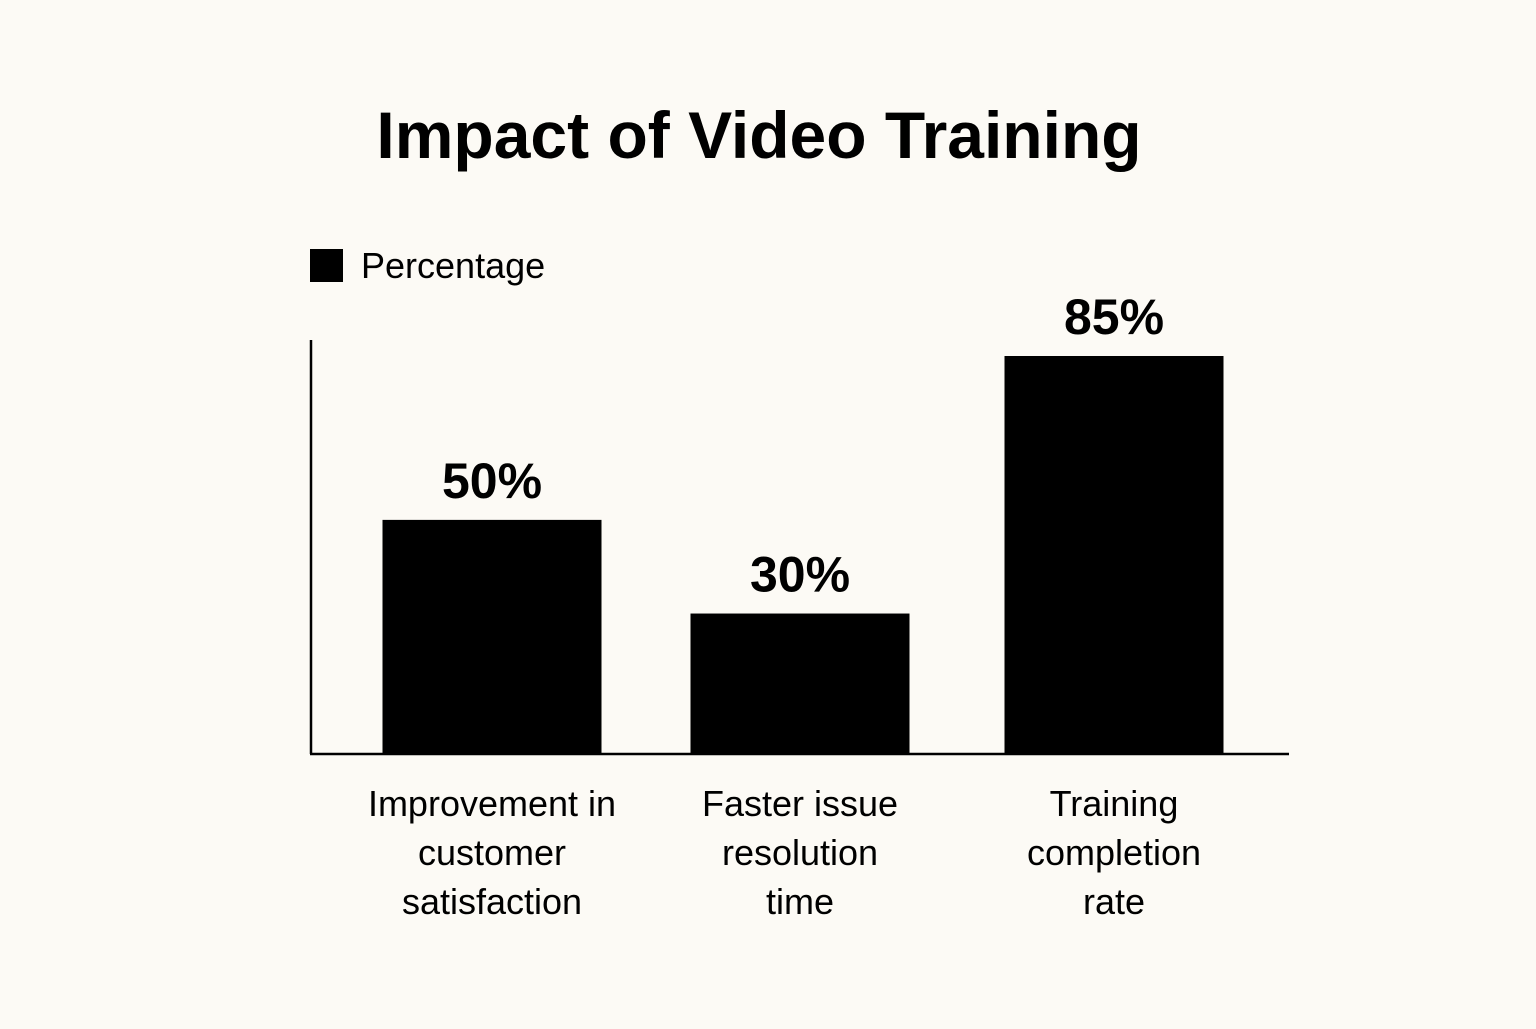 Image resolution: width=1536 pixels, height=1029 pixels. Describe the element at coordinates (803, 446) in the screenshot. I see `data-labels-group: 50% 30% 85%` at that location.